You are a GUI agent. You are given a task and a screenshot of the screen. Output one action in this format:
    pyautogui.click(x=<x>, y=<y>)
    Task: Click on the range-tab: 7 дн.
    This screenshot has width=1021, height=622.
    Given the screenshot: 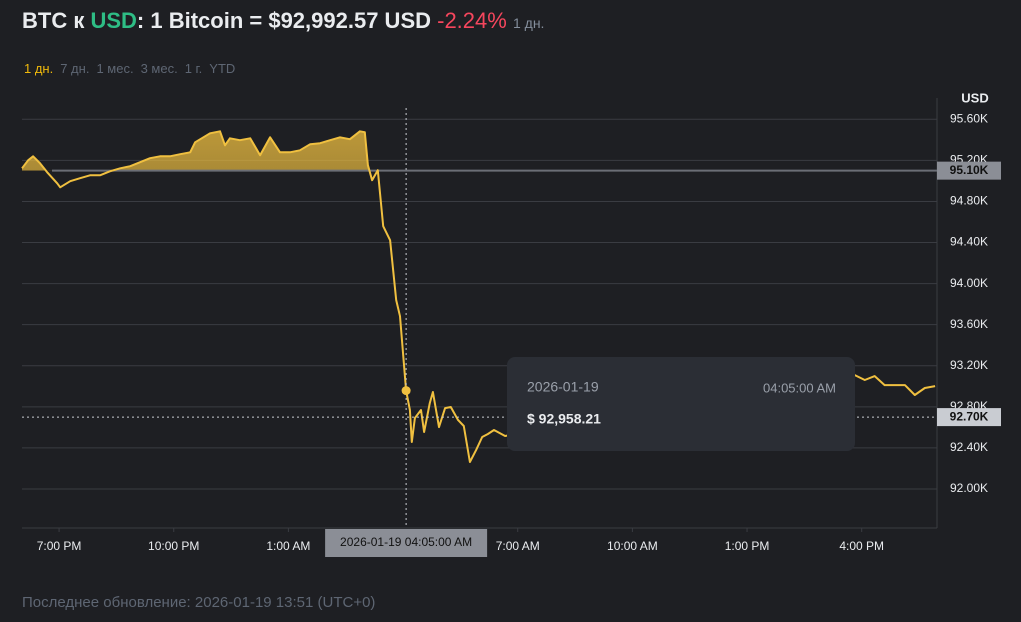 What is the action you would take?
    pyautogui.click(x=75, y=68)
    